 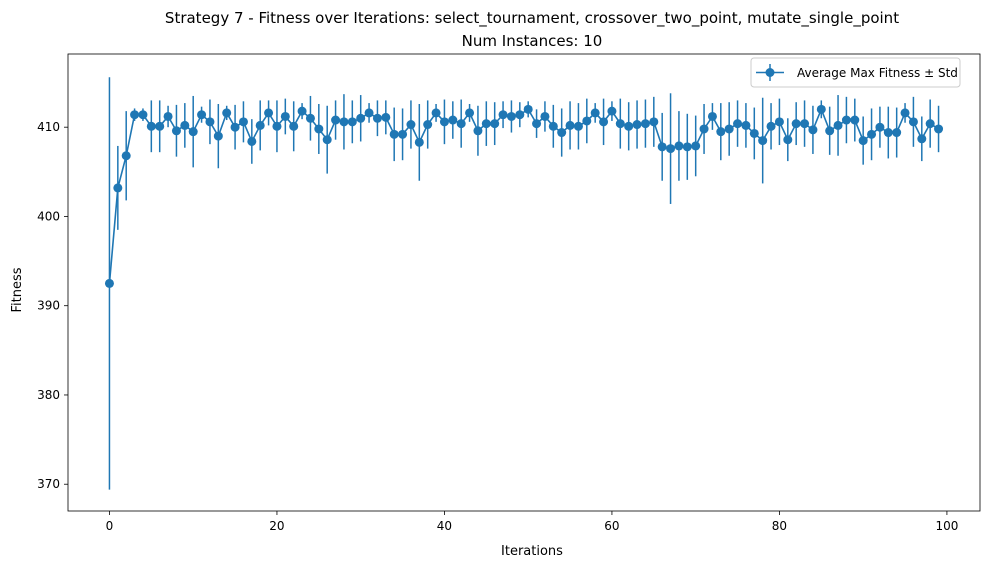 I want to click on legend-label: Average Max Fitness ± Std, so click(x=877, y=73).